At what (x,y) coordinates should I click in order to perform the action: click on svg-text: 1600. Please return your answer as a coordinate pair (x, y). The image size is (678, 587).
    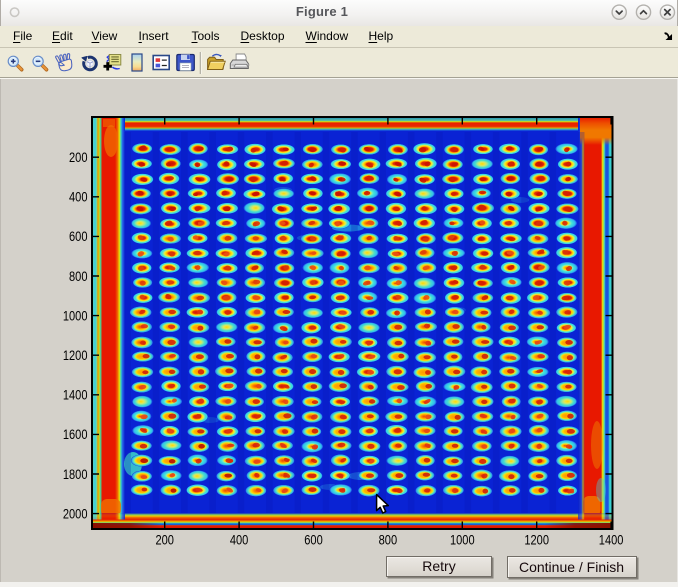
    Looking at the image, I should click on (75, 434).